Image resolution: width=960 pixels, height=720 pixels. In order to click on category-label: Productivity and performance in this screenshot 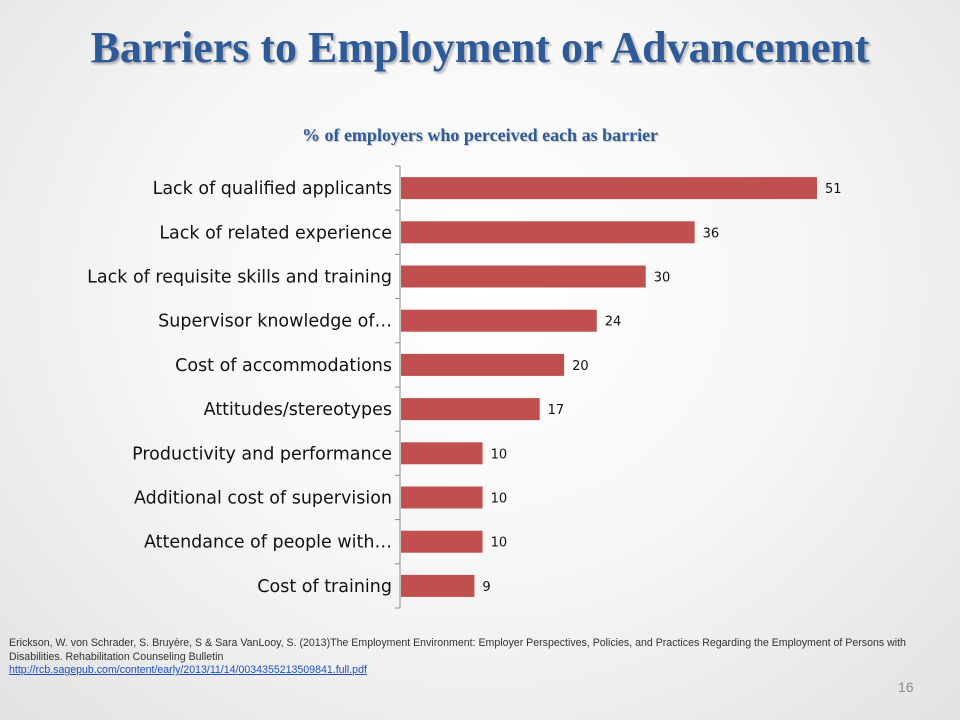, I will do `click(262, 454)`.